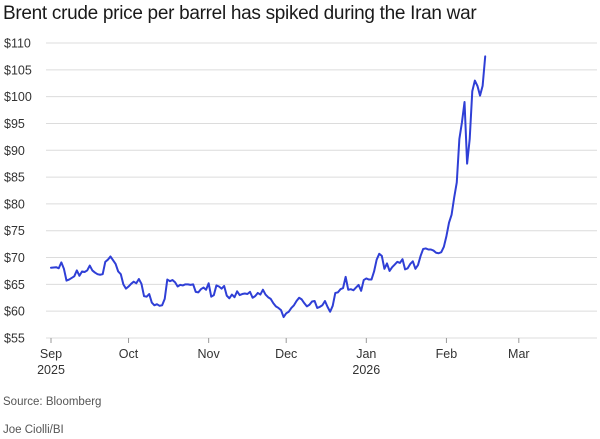  I want to click on y-tick-label: $75, so click(14, 231).